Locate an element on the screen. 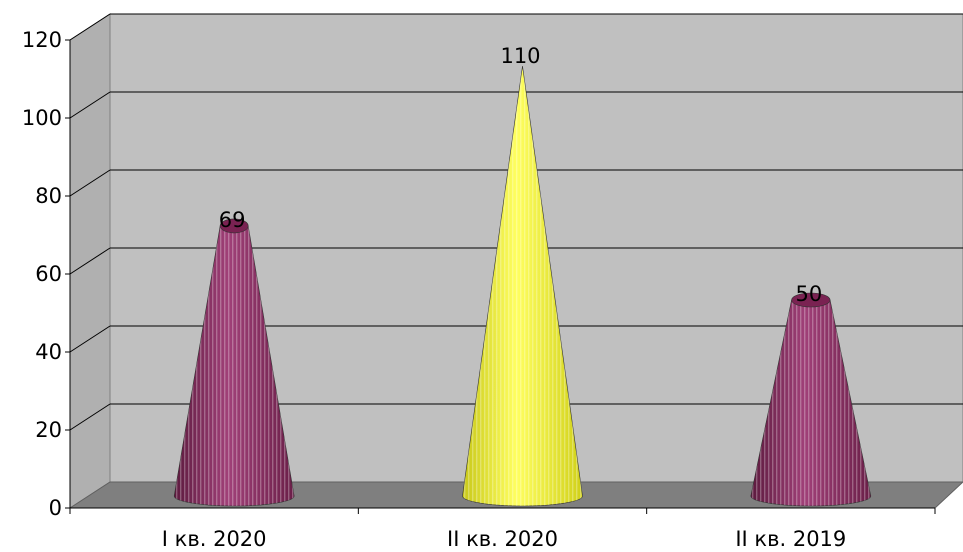  y-tick-label: 60 is located at coordinates (48, 274).